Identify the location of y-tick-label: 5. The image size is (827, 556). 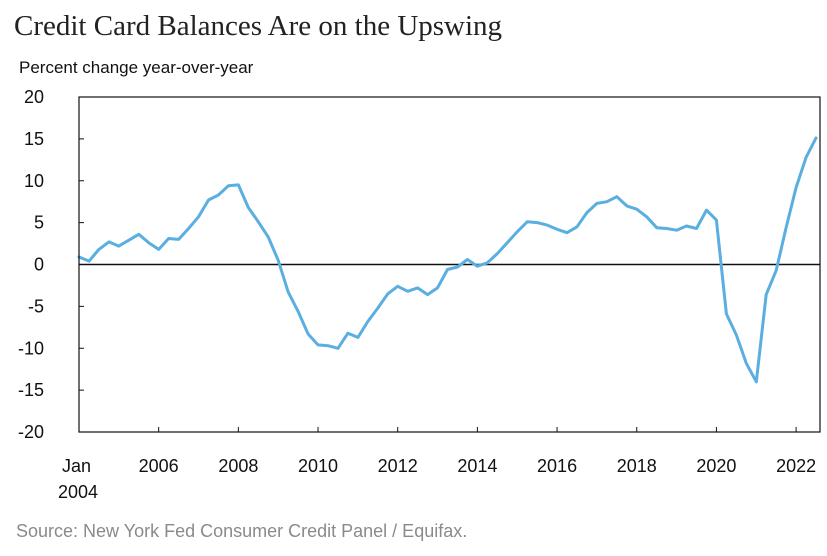
(39, 223).